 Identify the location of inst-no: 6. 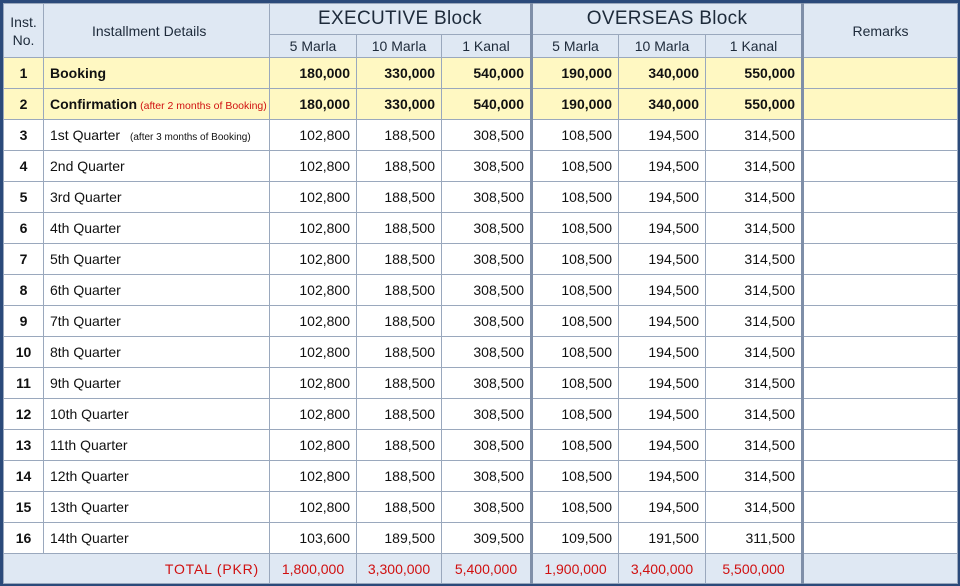
(23, 228).